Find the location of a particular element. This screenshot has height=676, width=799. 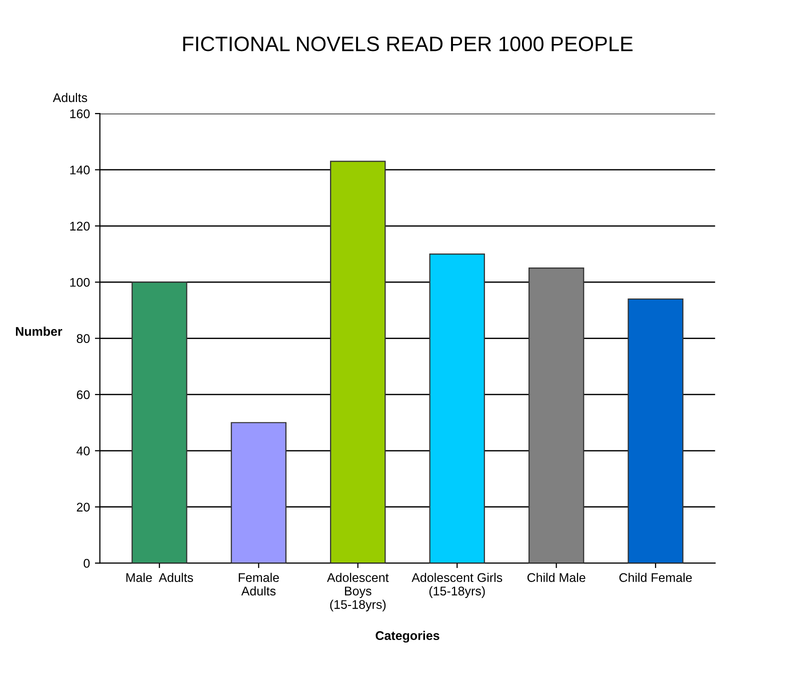

x-tick-label: Adolescent Boys (15-18yrs) is located at coordinates (357, 592).